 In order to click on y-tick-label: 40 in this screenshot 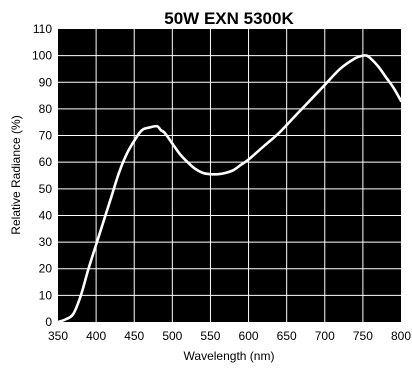, I will do `click(46, 215)`.